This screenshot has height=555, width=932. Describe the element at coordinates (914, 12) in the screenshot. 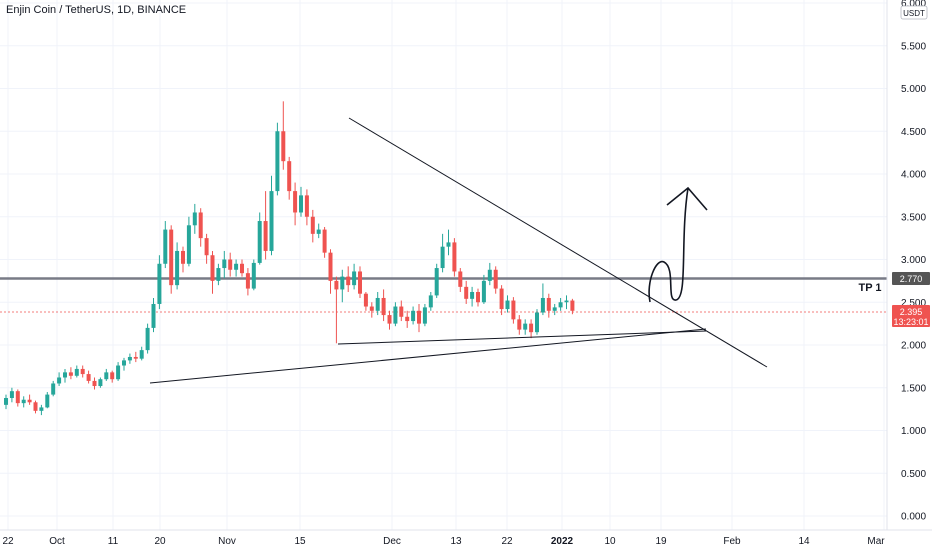

I see `currency-badge` at that location.